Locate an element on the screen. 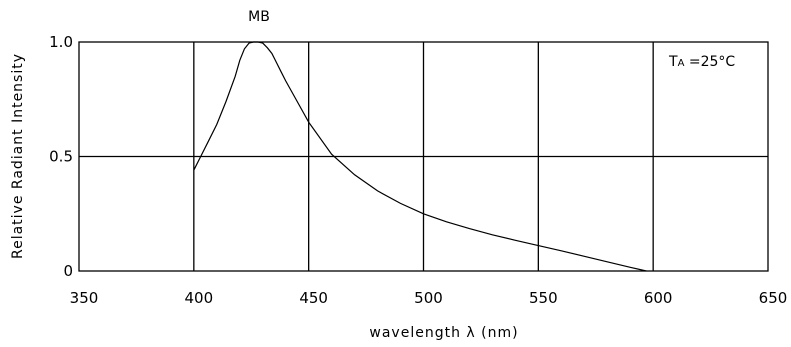  x-tick-label-450: 450 is located at coordinates (313, 298).